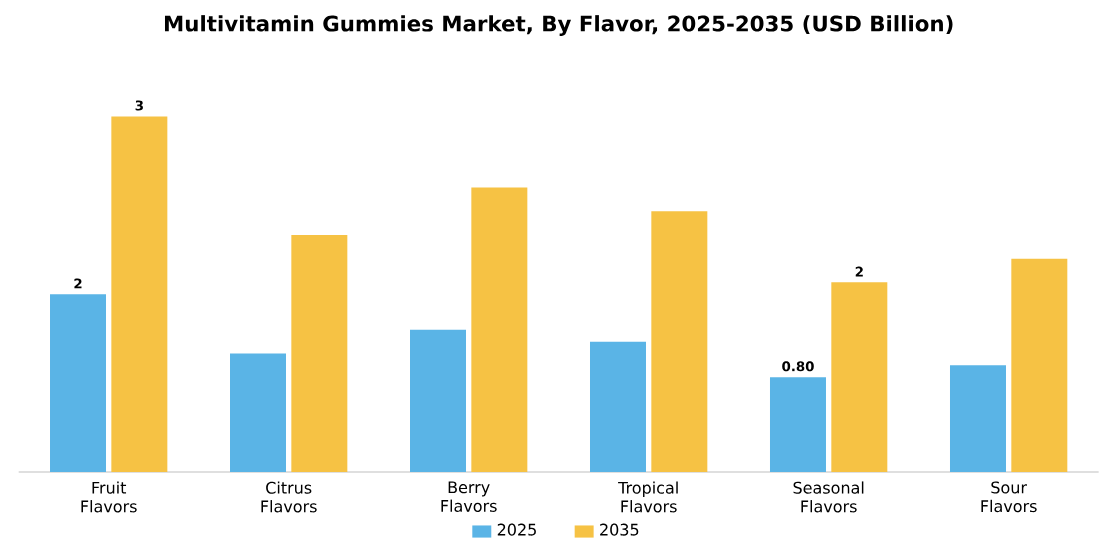 The image size is (1120, 560). What do you see at coordinates (1009, 497) in the screenshot?
I see `x-tick-label: Sour Flavors` at bounding box center [1009, 497].